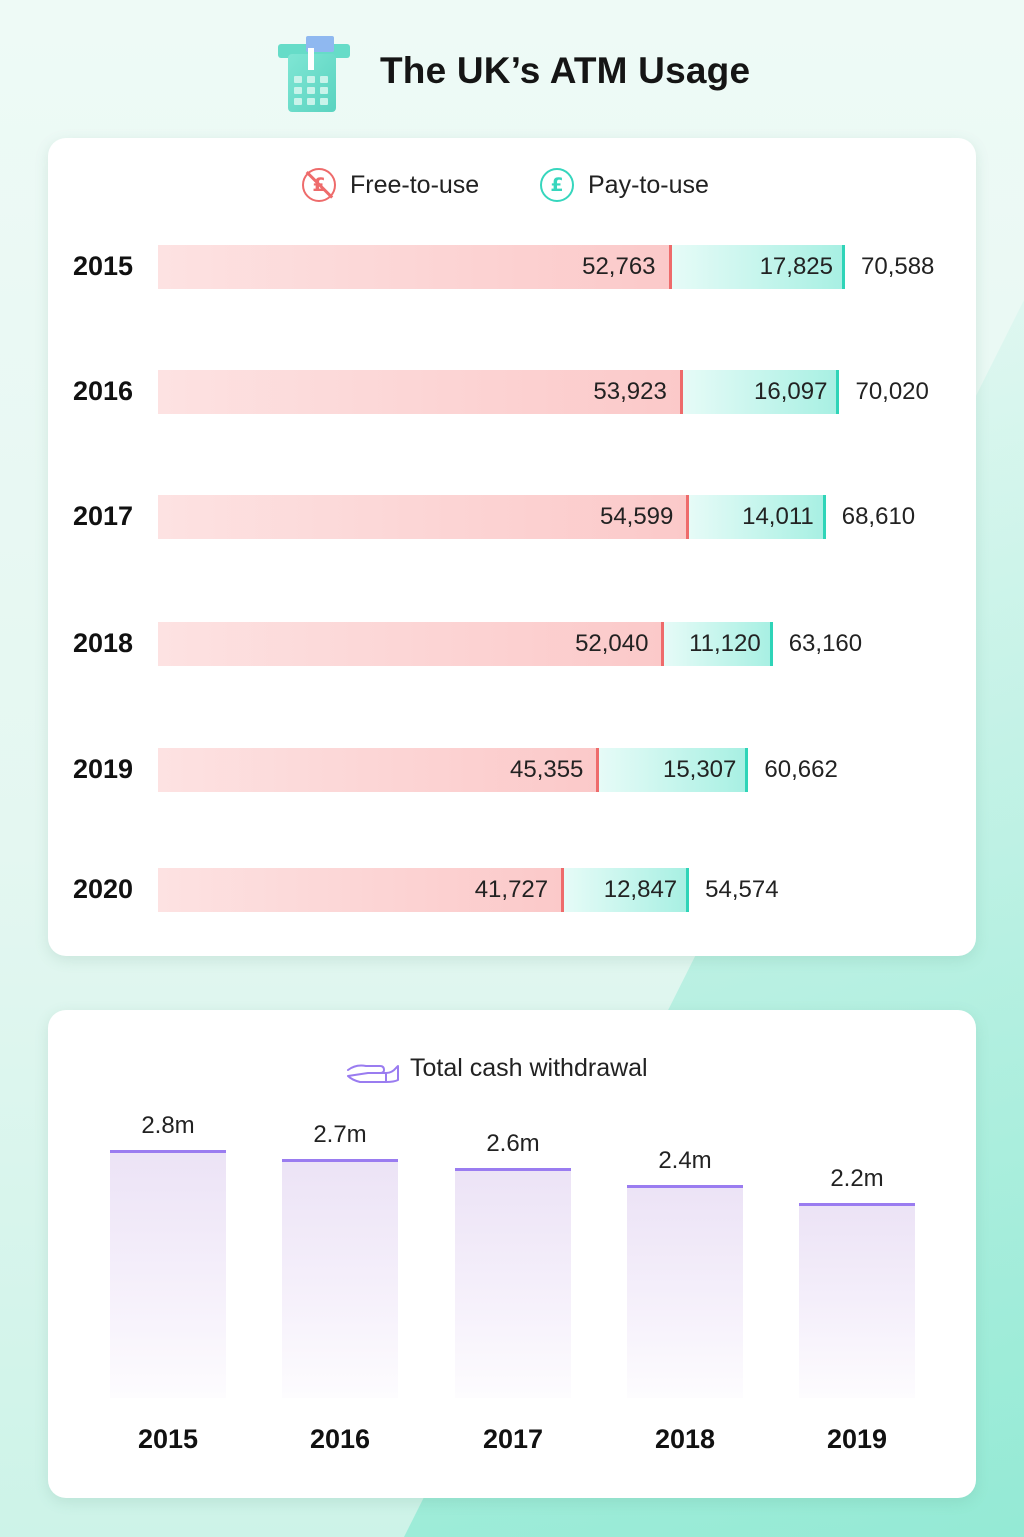 The width and height of the screenshot is (1024, 1537). What do you see at coordinates (103, 643) in the screenshot?
I see `year-label: 2018` at bounding box center [103, 643].